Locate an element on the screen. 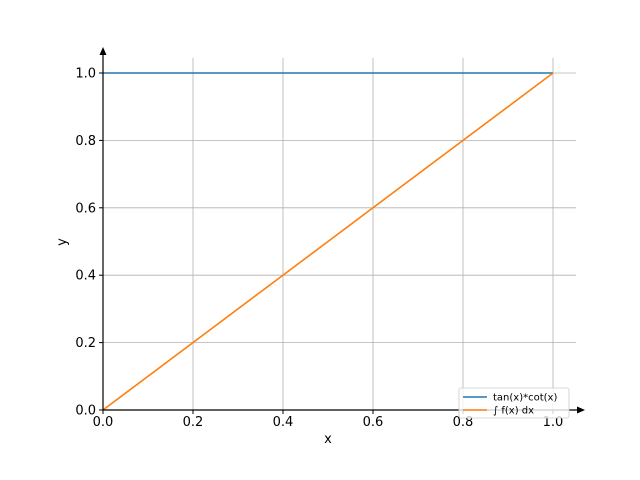 The image size is (640, 480). x-tick-label-5: 1.0 is located at coordinates (553, 422).